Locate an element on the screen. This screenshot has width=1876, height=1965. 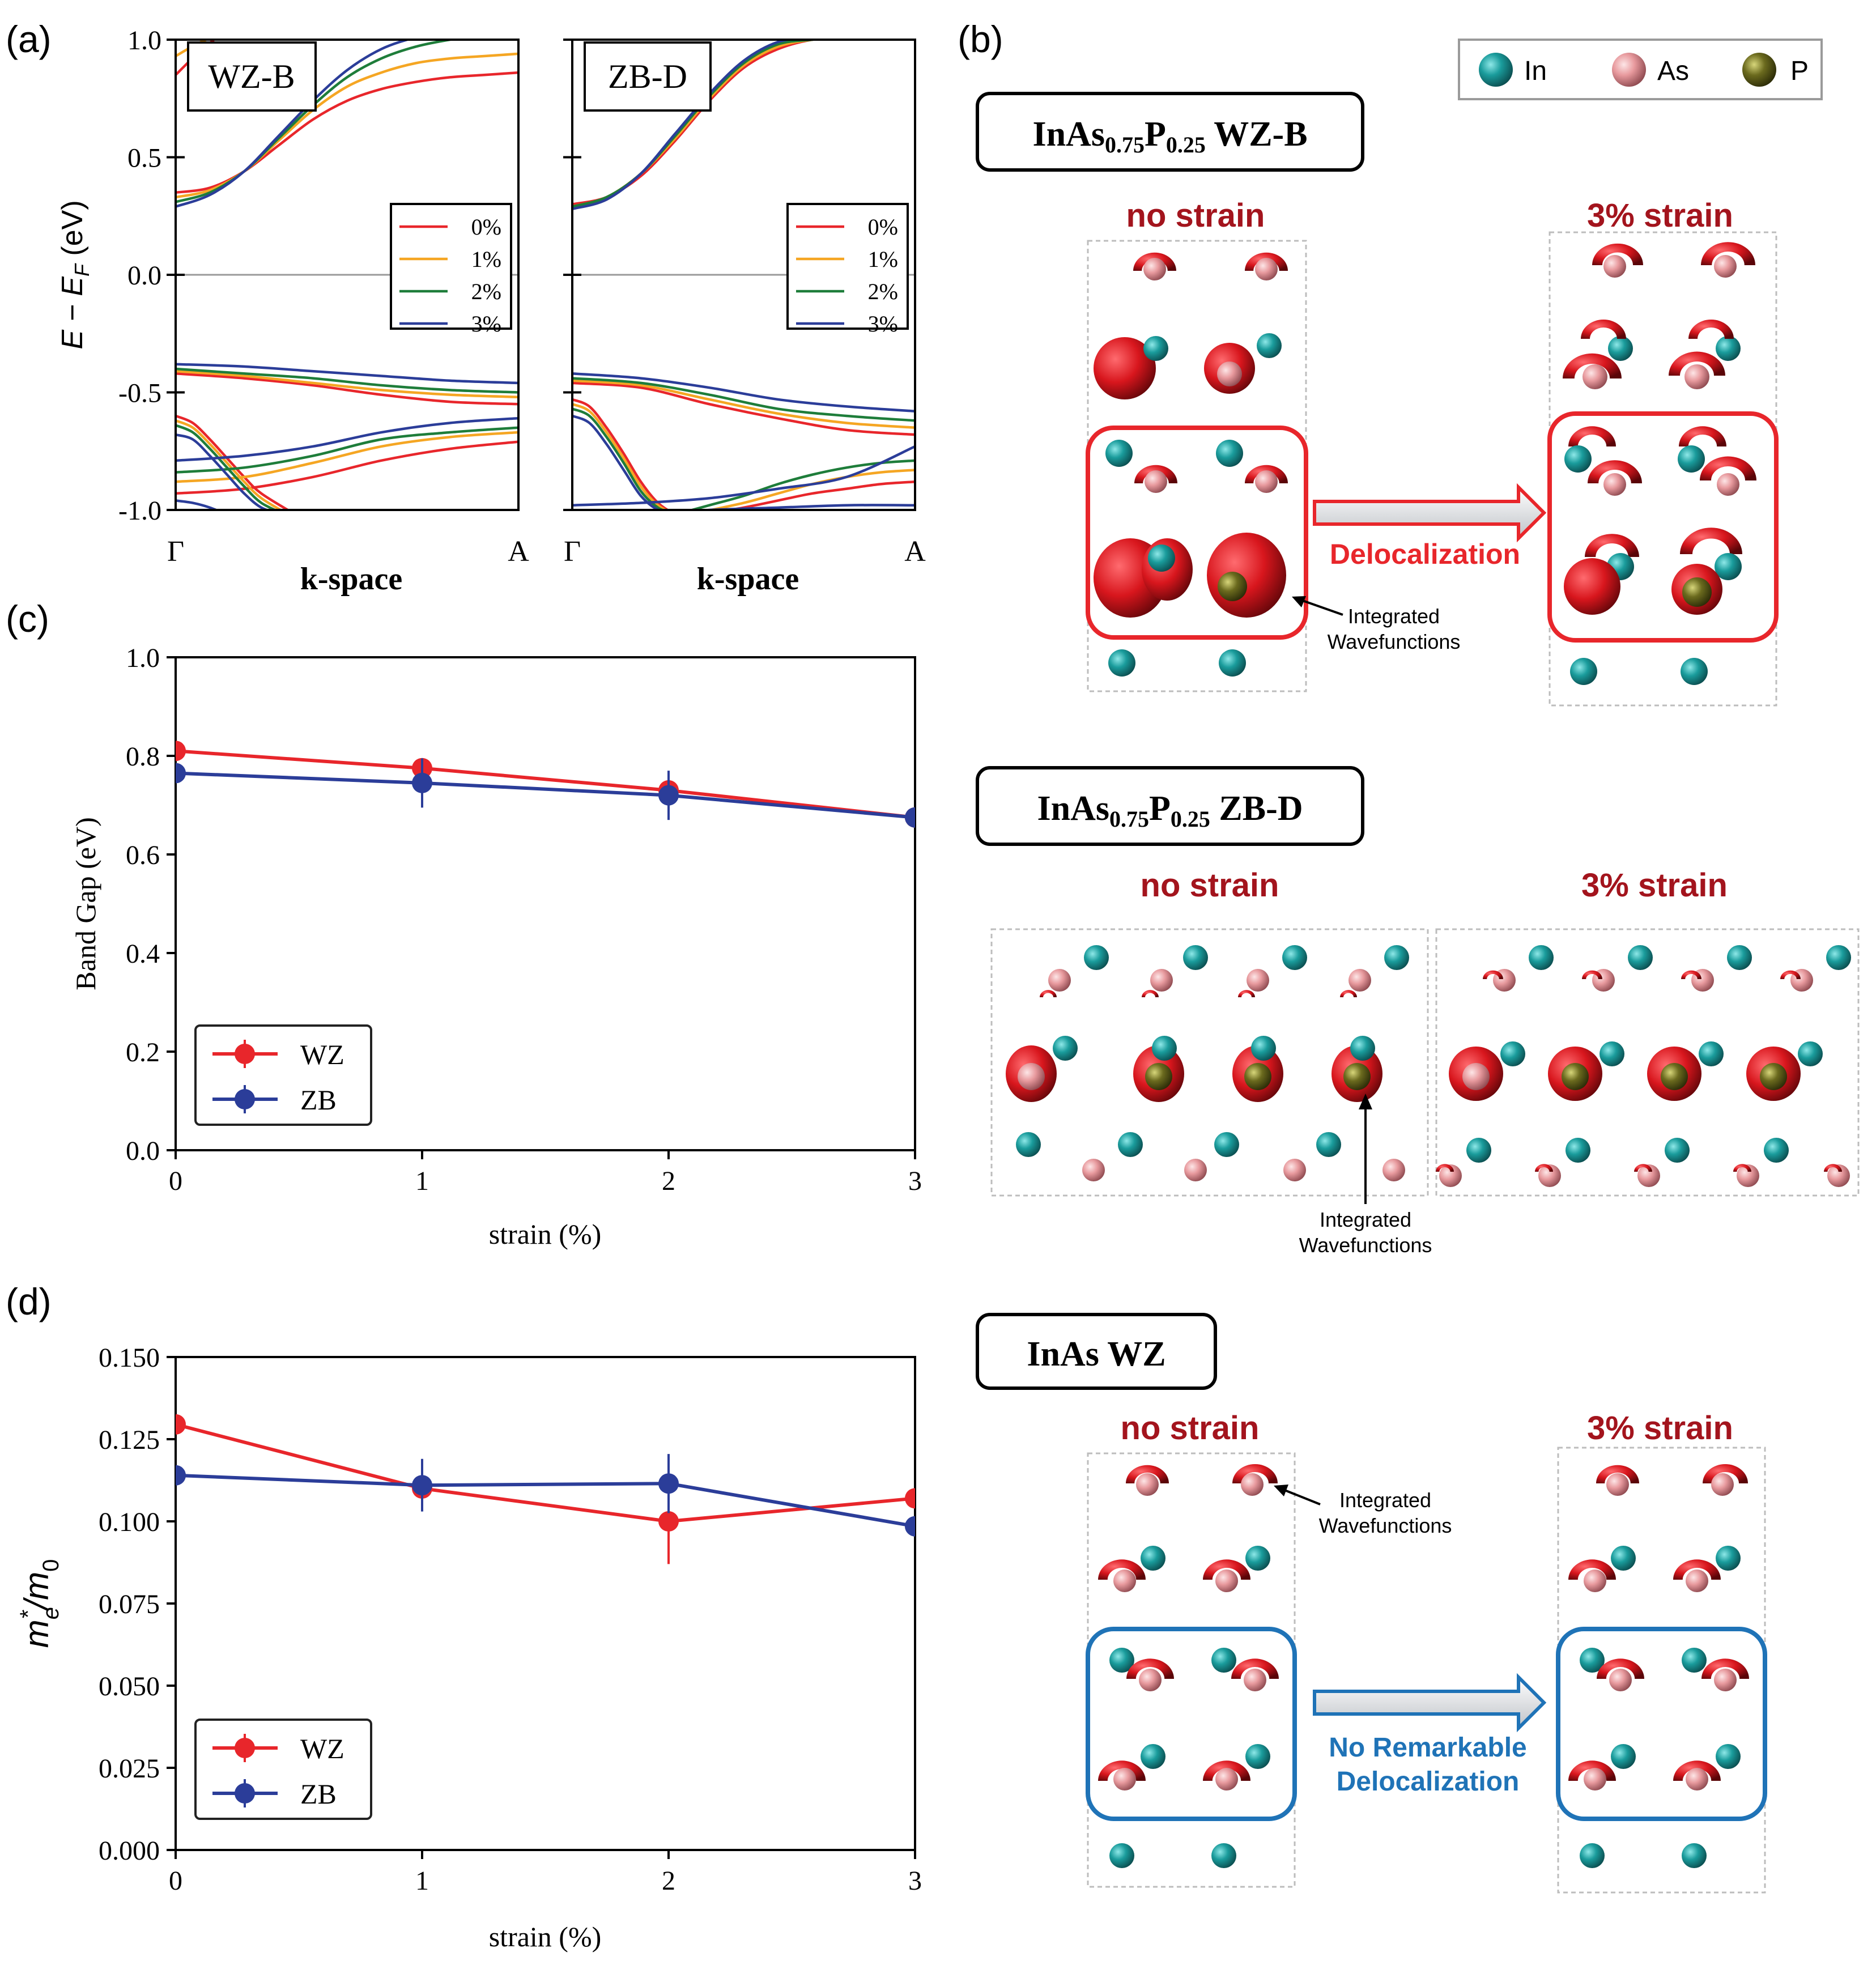
a2-legend-label-0%: 0% is located at coordinates (883, 227).